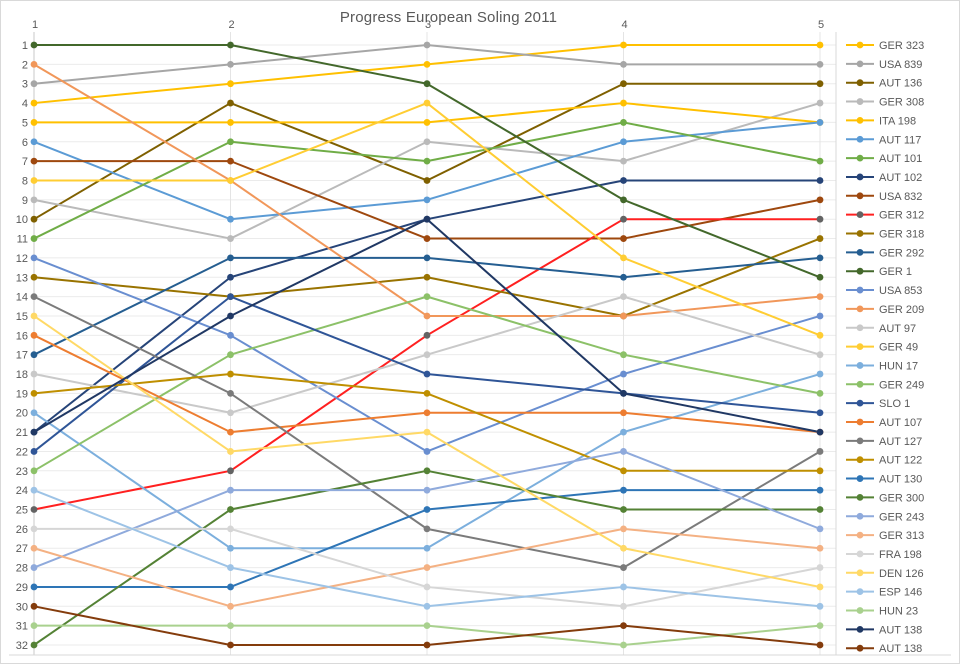  I want to click on y-tick-label: 6, so click(25, 143).